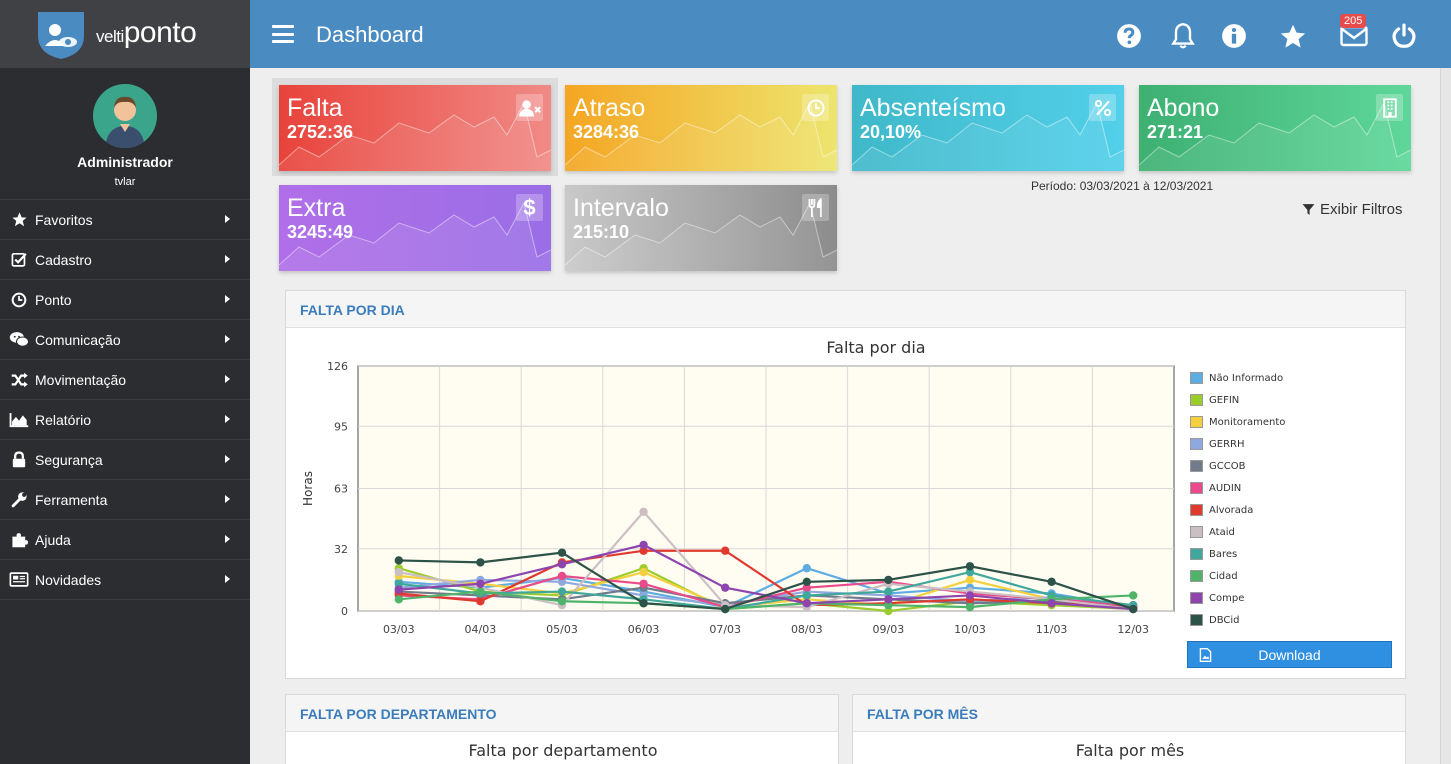  What do you see at coordinates (1213, 554) in the screenshot?
I see `legend-item: Bares` at bounding box center [1213, 554].